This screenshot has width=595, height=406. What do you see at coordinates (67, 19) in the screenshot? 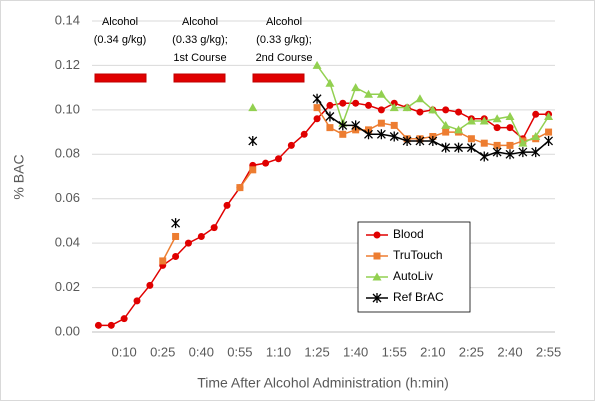
I see `y-tick-label: 0.14` at bounding box center [67, 19].